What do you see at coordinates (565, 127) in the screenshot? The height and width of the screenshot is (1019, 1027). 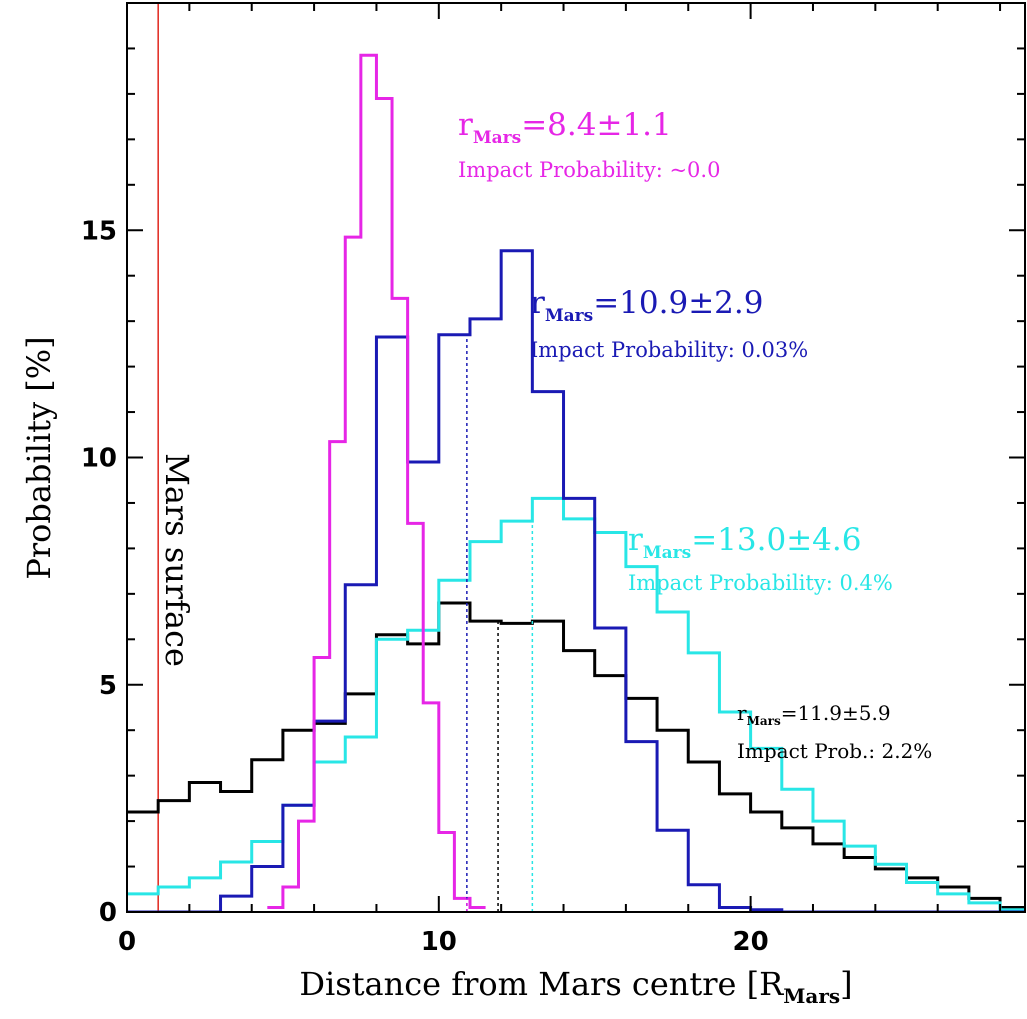 I see `annotation-value: rMars=8.4±1.1` at bounding box center [565, 127].